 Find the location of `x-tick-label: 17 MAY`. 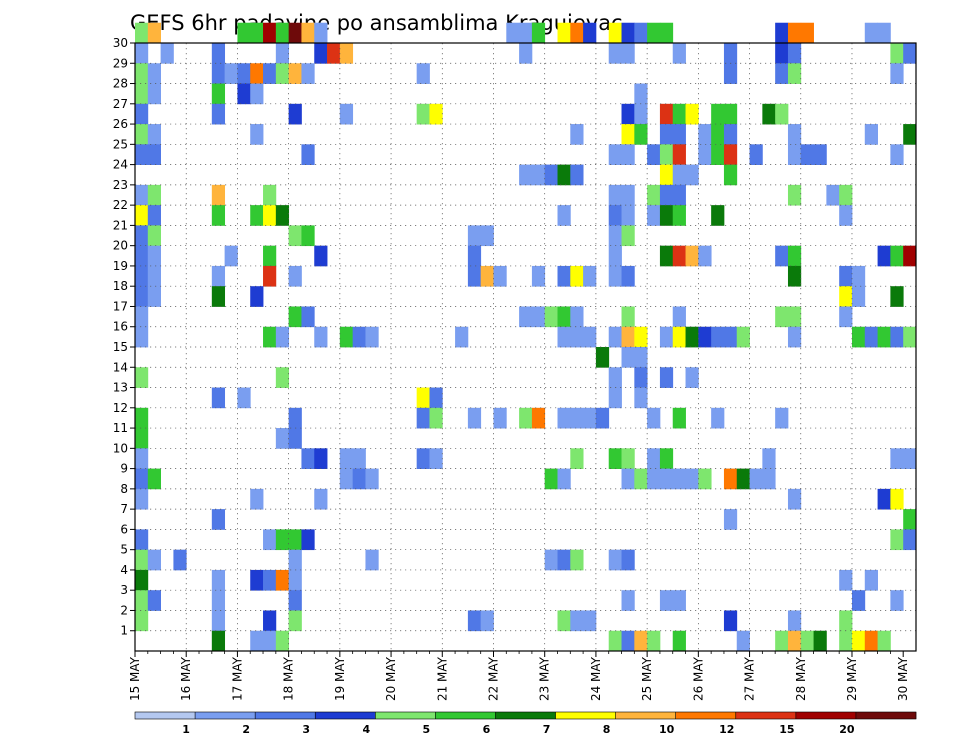

x-tick-label: 17 MAY is located at coordinates (237, 678).